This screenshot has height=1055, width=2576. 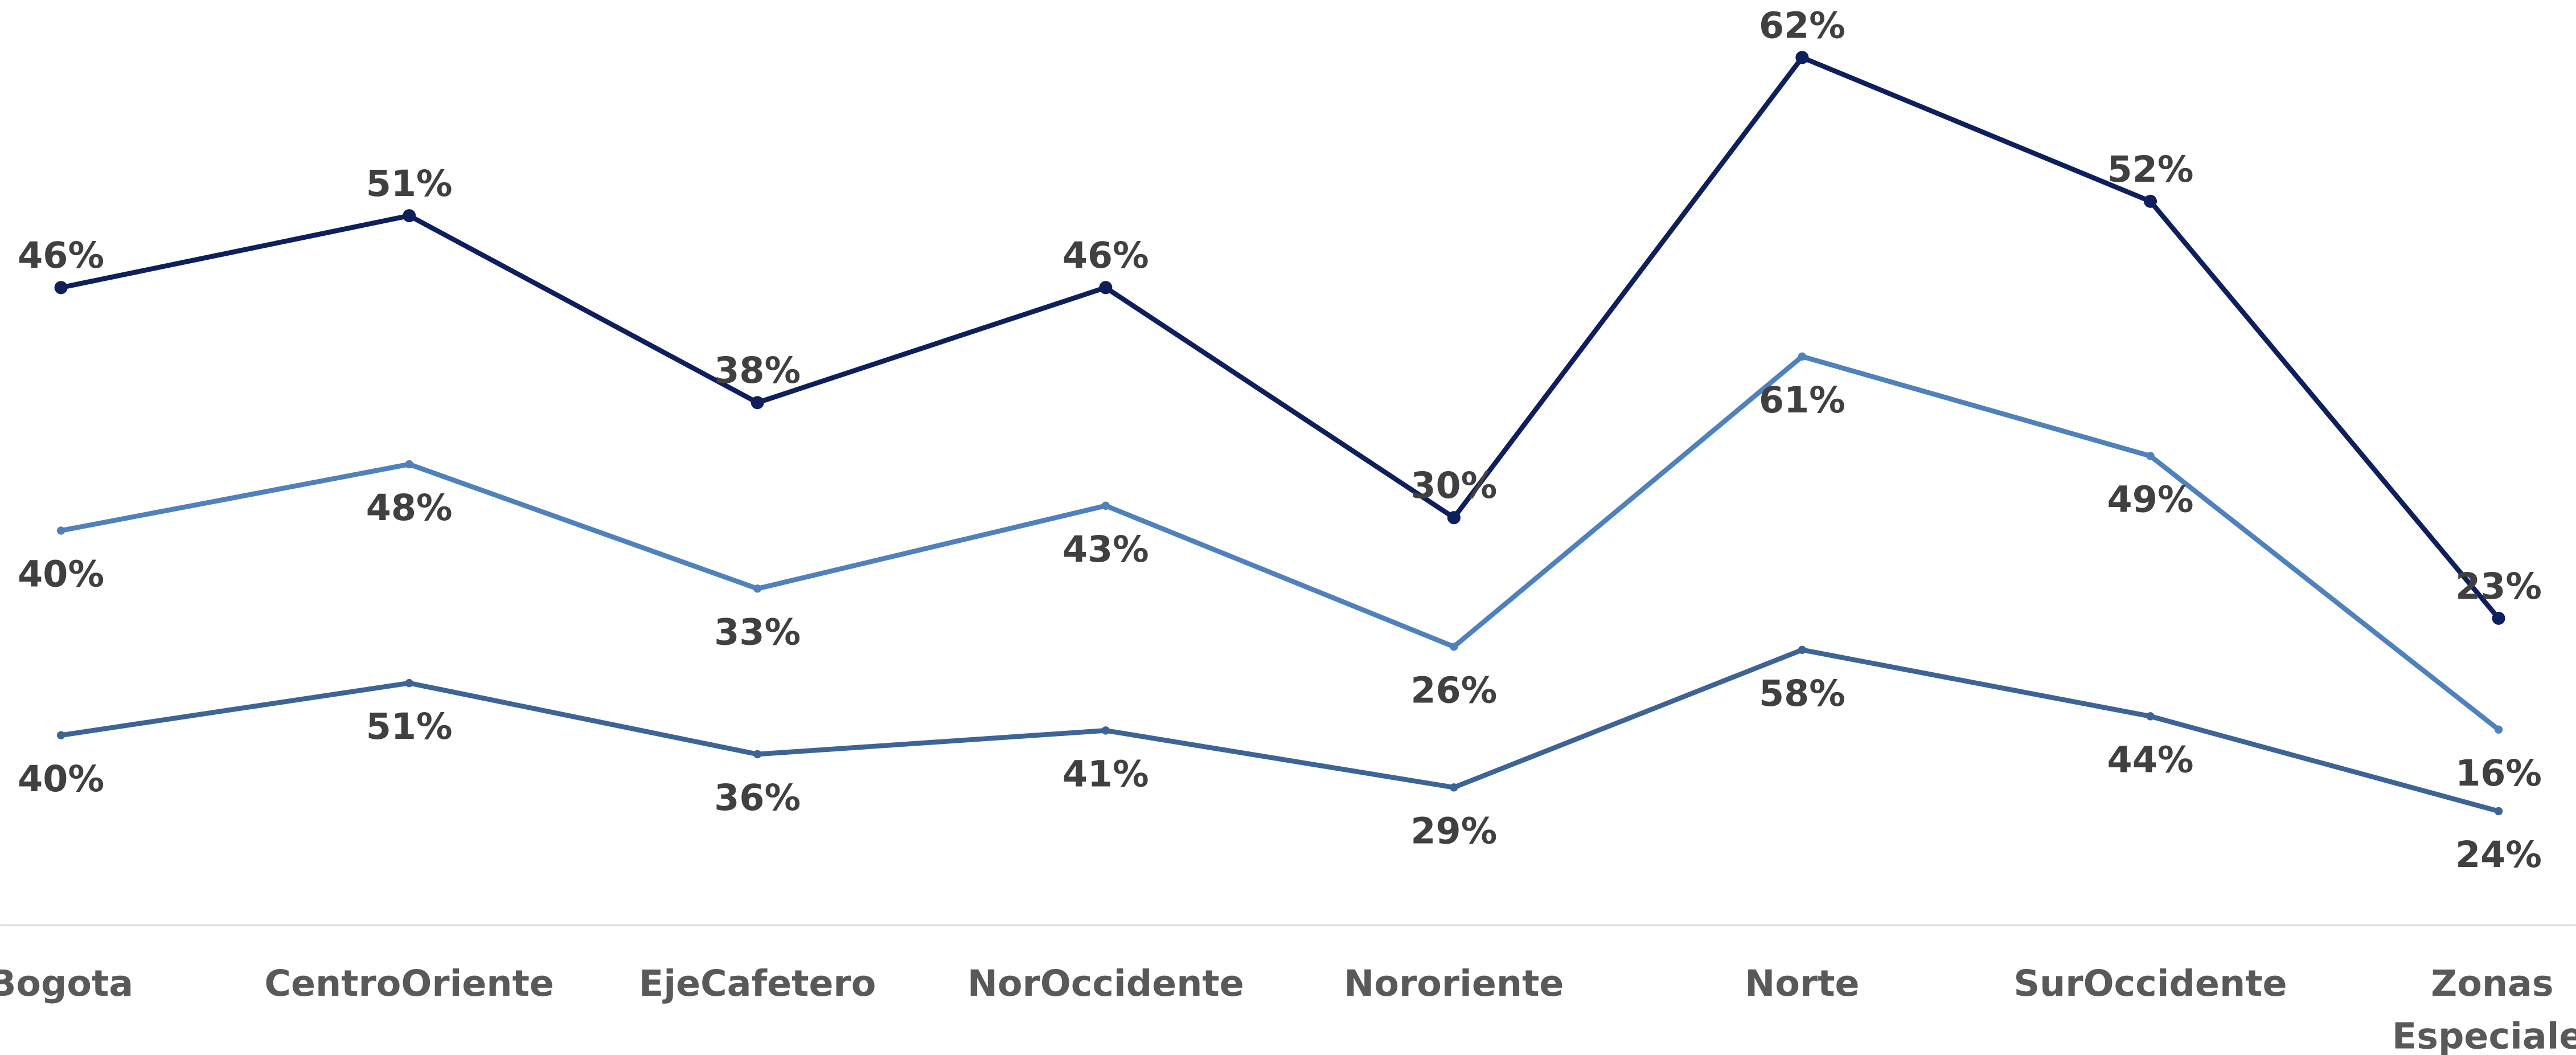 What do you see at coordinates (1280, 730) in the screenshot?
I see `series-line` at bounding box center [1280, 730].